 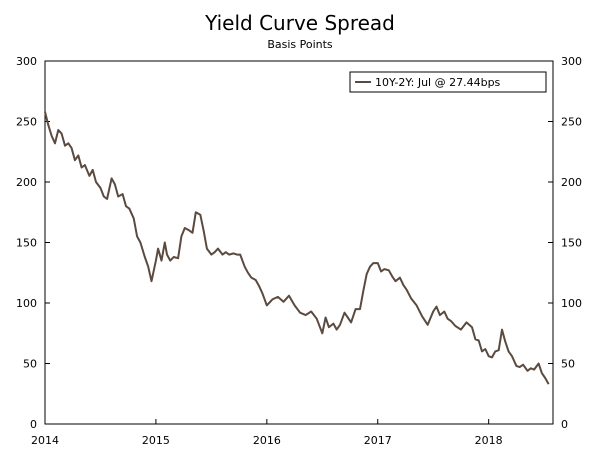 I want to click on y-tick-label-right: 200, so click(x=571, y=182).